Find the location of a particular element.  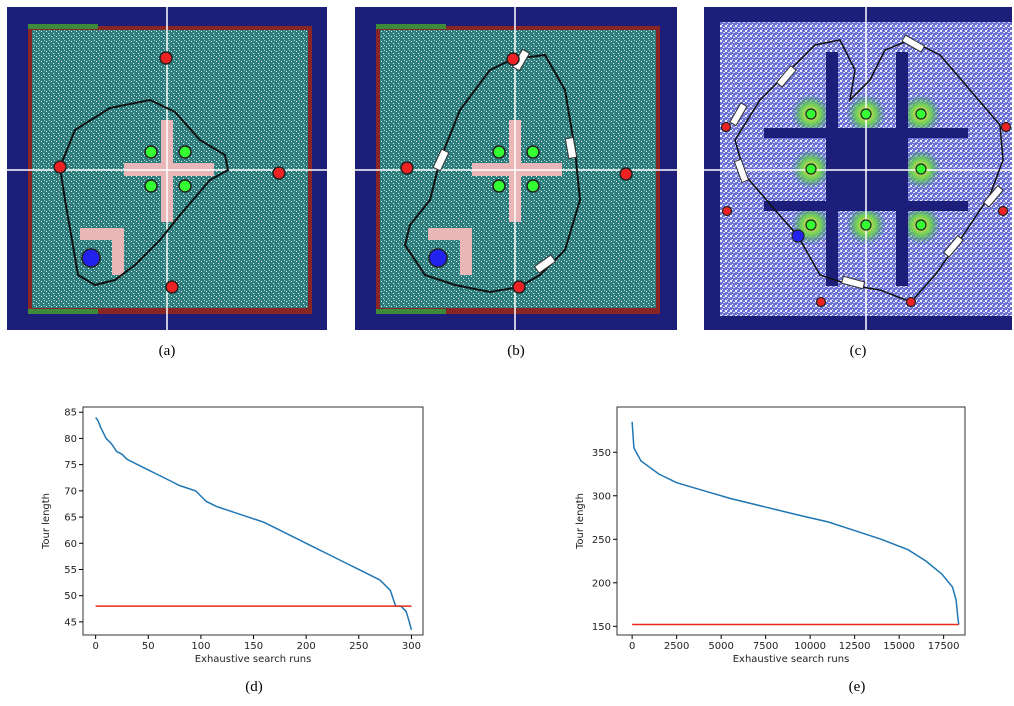

y-tick-label: 45 is located at coordinates (70, 622).